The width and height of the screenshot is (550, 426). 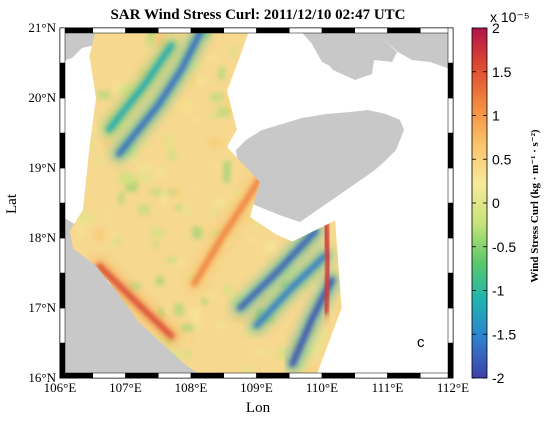 What do you see at coordinates (42, 307) in the screenshot?
I see `y-tick-label: 17°N` at bounding box center [42, 307].